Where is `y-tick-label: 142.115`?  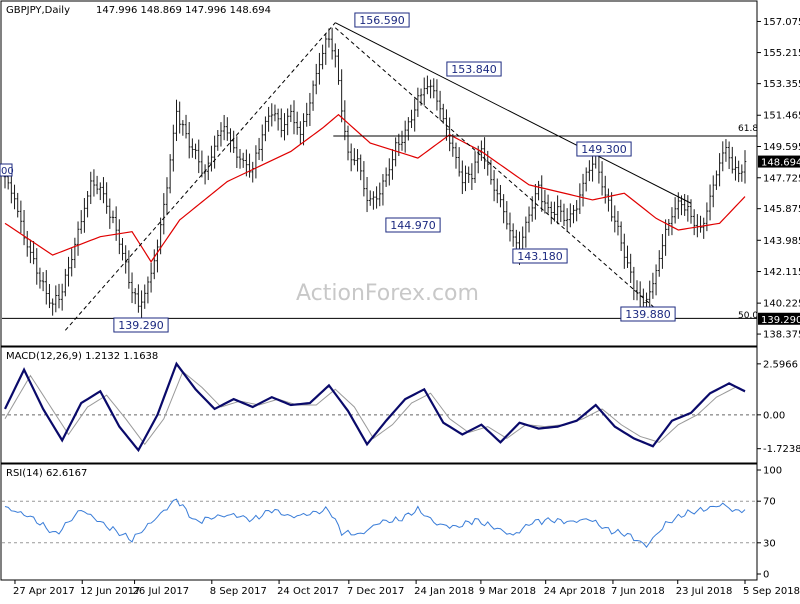
y-tick-label: 142.115 is located at coordinates (781, 272).